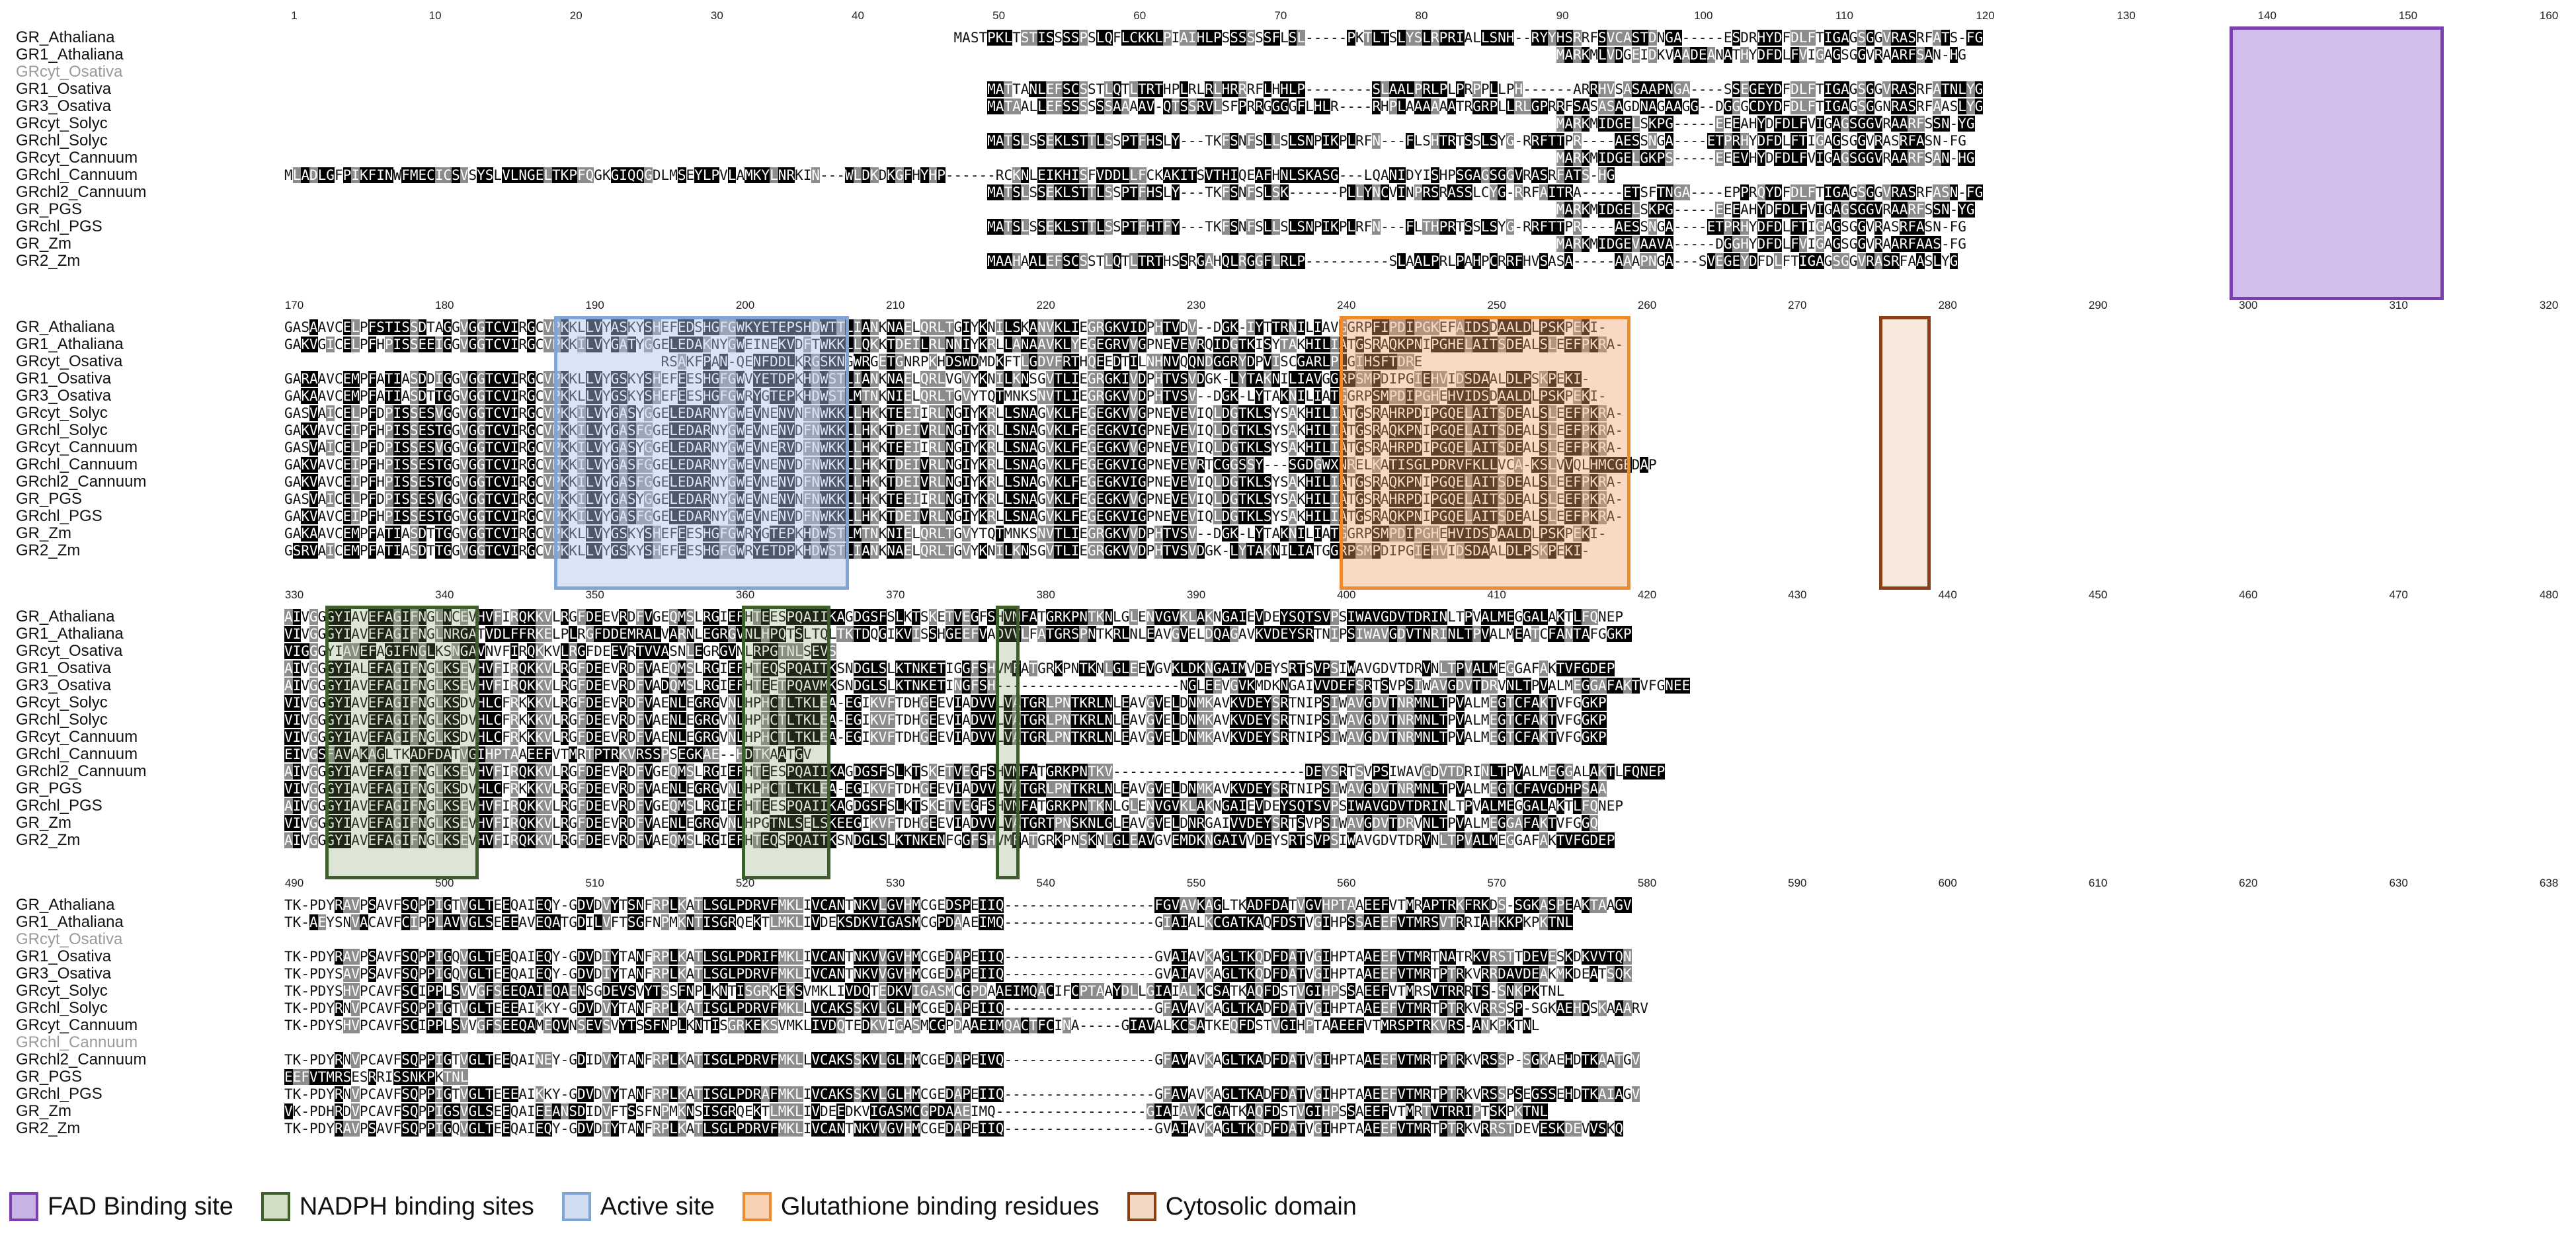 The width and height of the screenshot is (2576, 1241). Describe the element at coordinates (576, 15) in the screenshot. I see `ruler-tick-label: 20` at that location.